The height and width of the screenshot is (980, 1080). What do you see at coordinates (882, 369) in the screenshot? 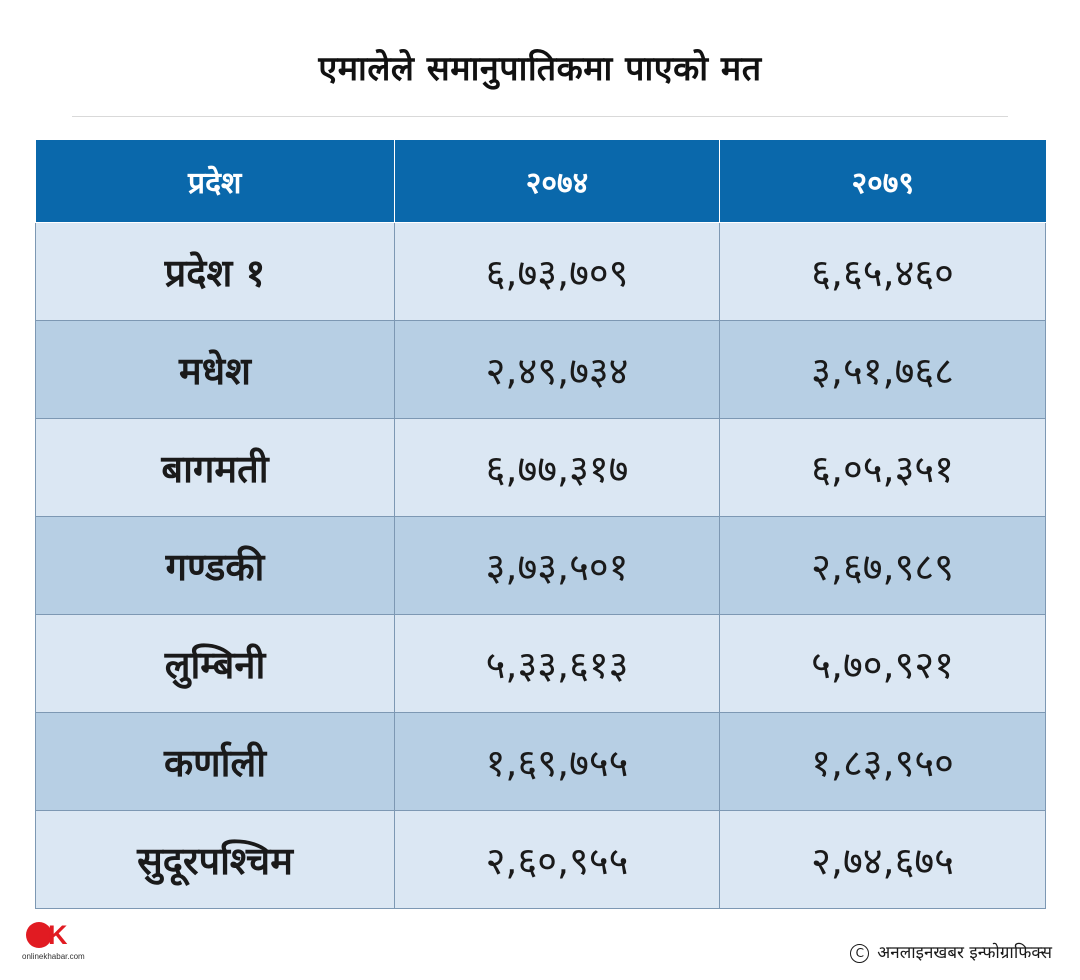
I see `votes-2079: ३,५१,७६८` at bounding box center [882, 369].